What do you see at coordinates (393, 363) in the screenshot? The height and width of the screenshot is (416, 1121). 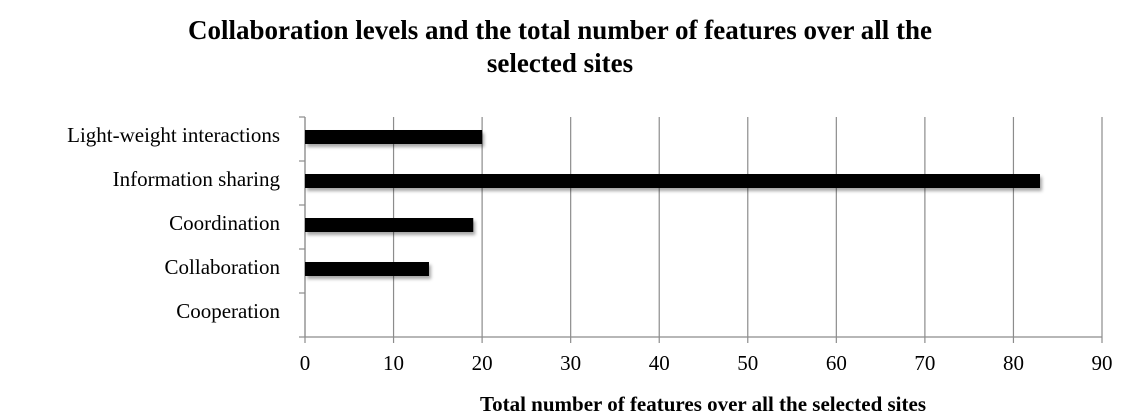 I see `x-tick-label: 10` at bounding box center [393, 363].